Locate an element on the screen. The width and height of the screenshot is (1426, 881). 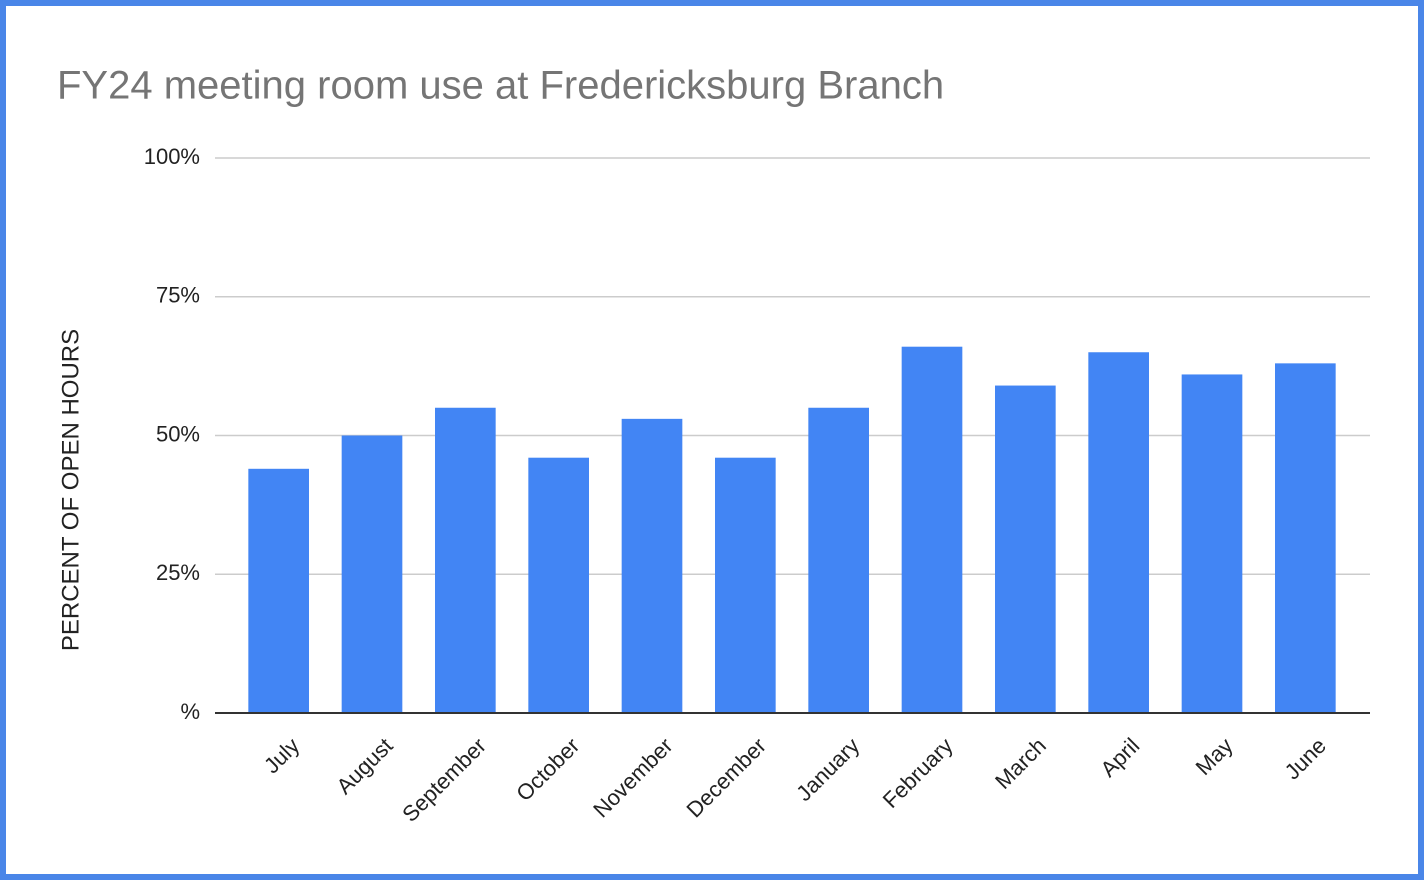
y-tick-label: 50% is located at coordinates (178, 433).